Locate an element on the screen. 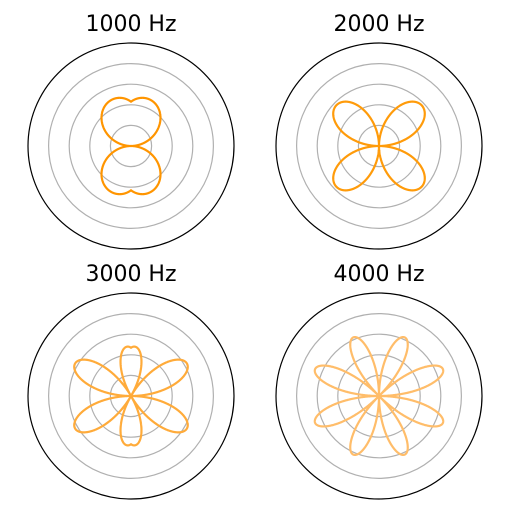  panel-title-4: 4000 Hz is located at coordinates (378, 274).